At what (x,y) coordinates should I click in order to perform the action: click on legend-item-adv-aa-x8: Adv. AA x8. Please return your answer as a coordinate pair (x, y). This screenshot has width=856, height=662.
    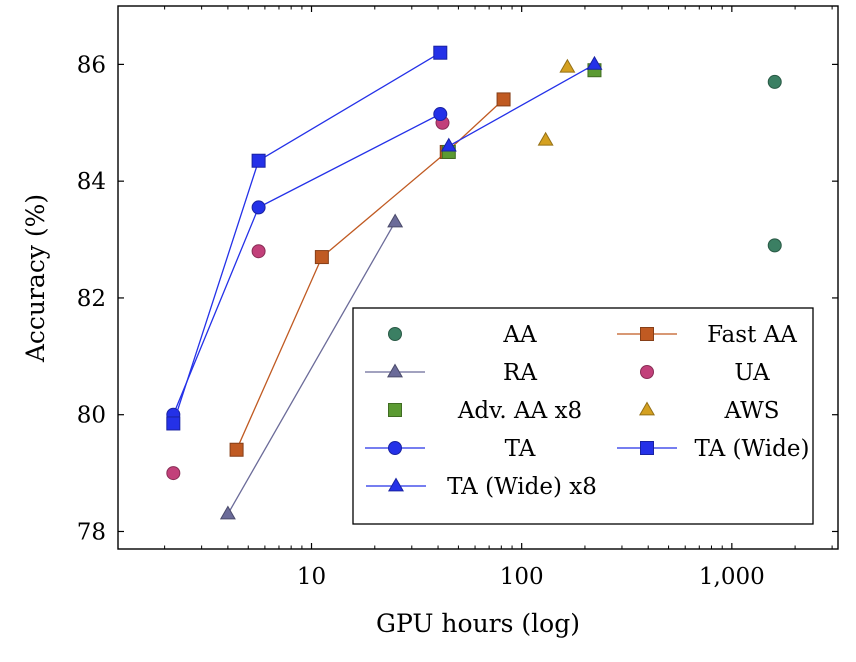
    Looking at the image, I should click on (485, 411).